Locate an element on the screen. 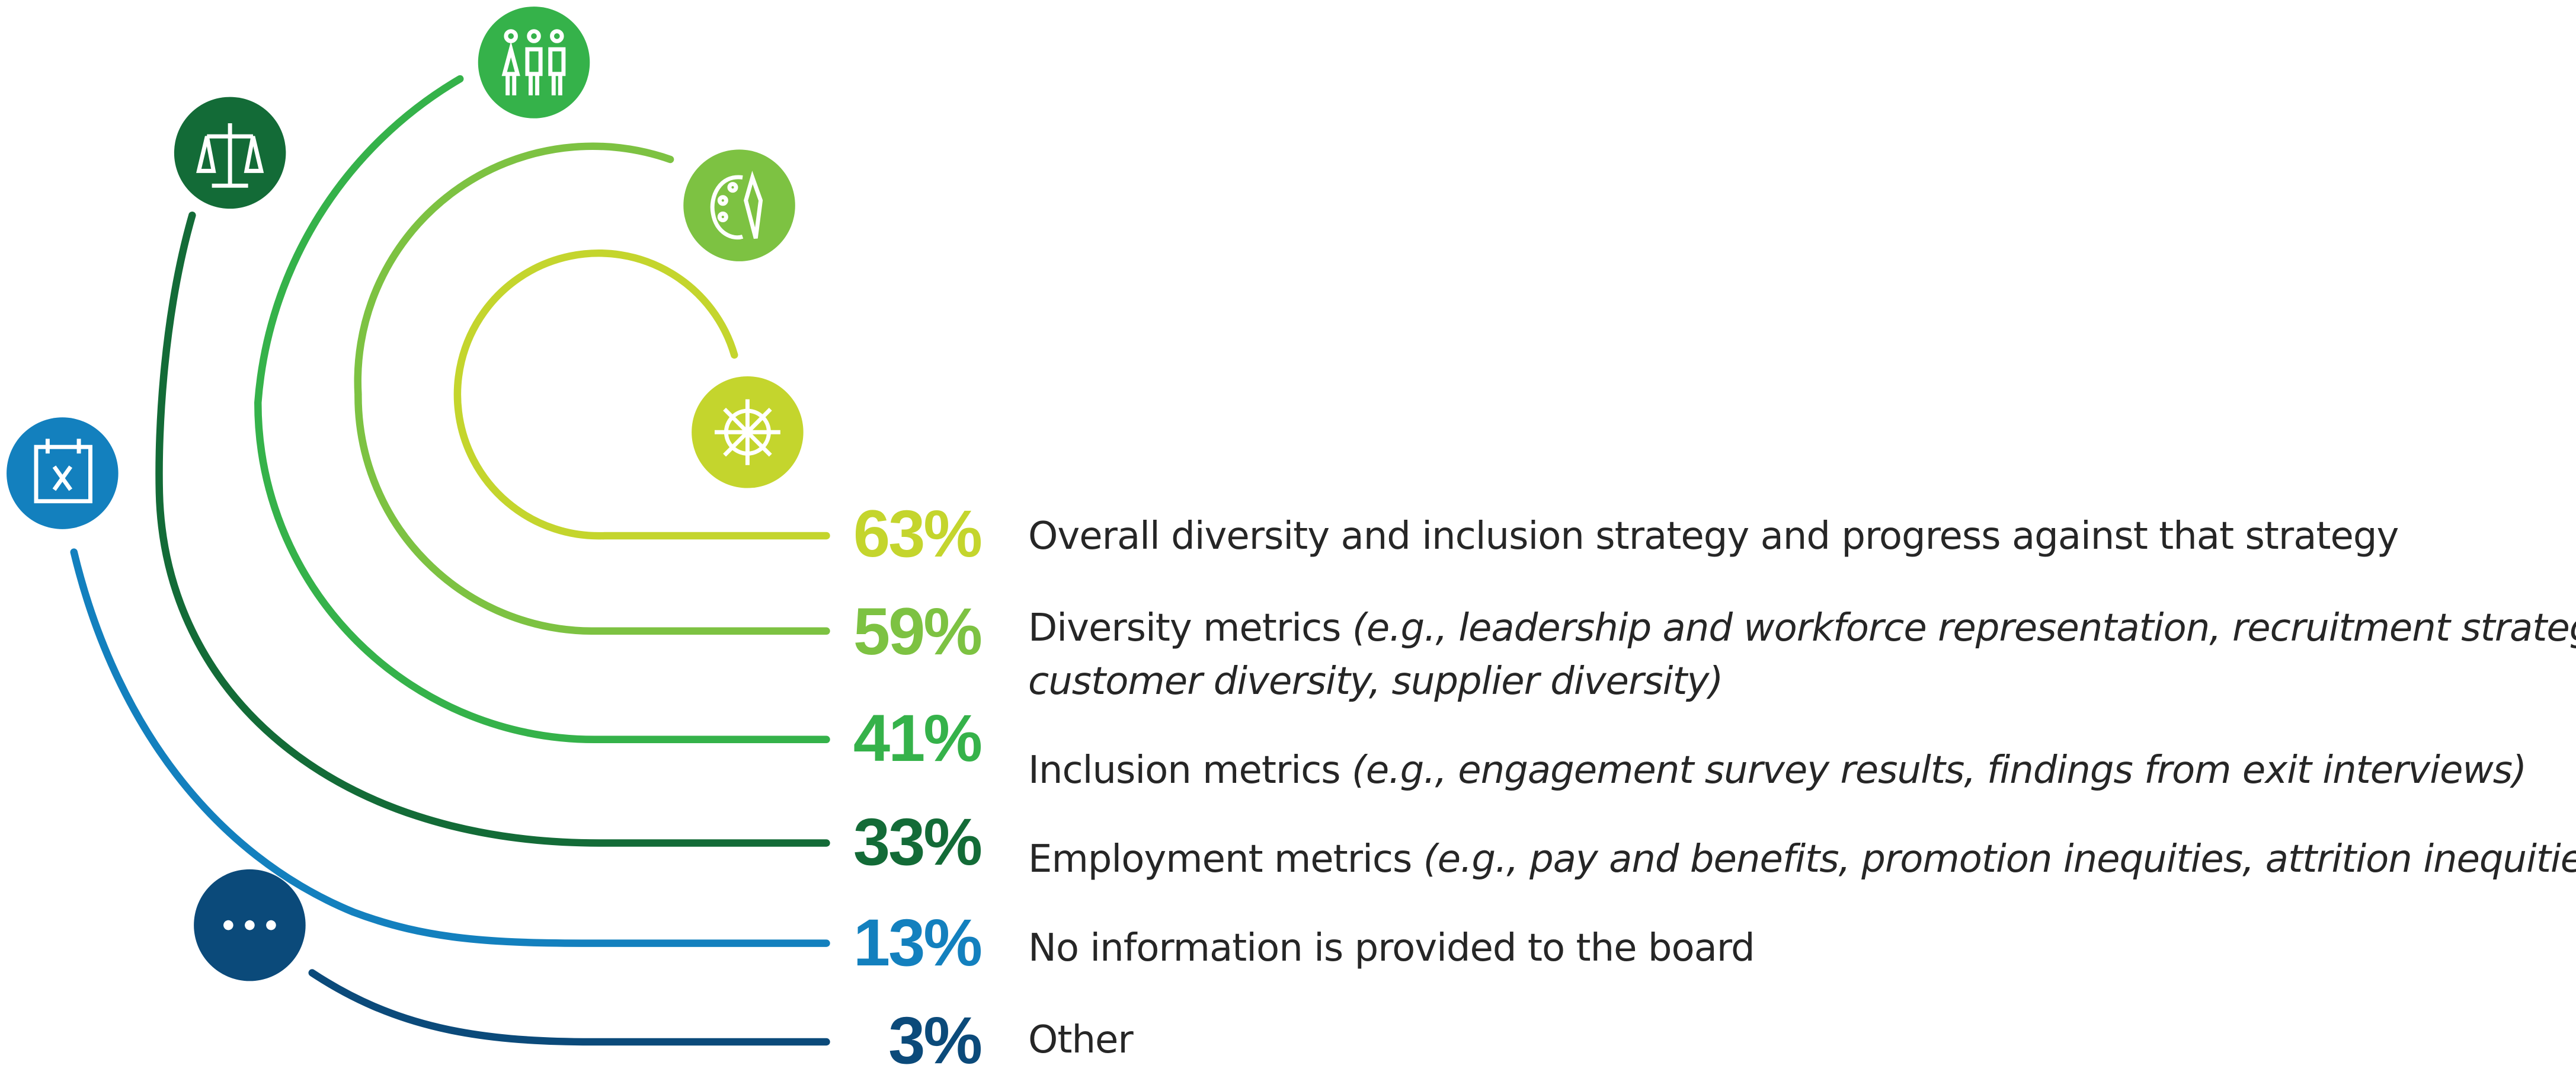 The width and height of the screenshot is (2576, 1078). label-main: Diversity metrics is located at coordinates (1190, 628).